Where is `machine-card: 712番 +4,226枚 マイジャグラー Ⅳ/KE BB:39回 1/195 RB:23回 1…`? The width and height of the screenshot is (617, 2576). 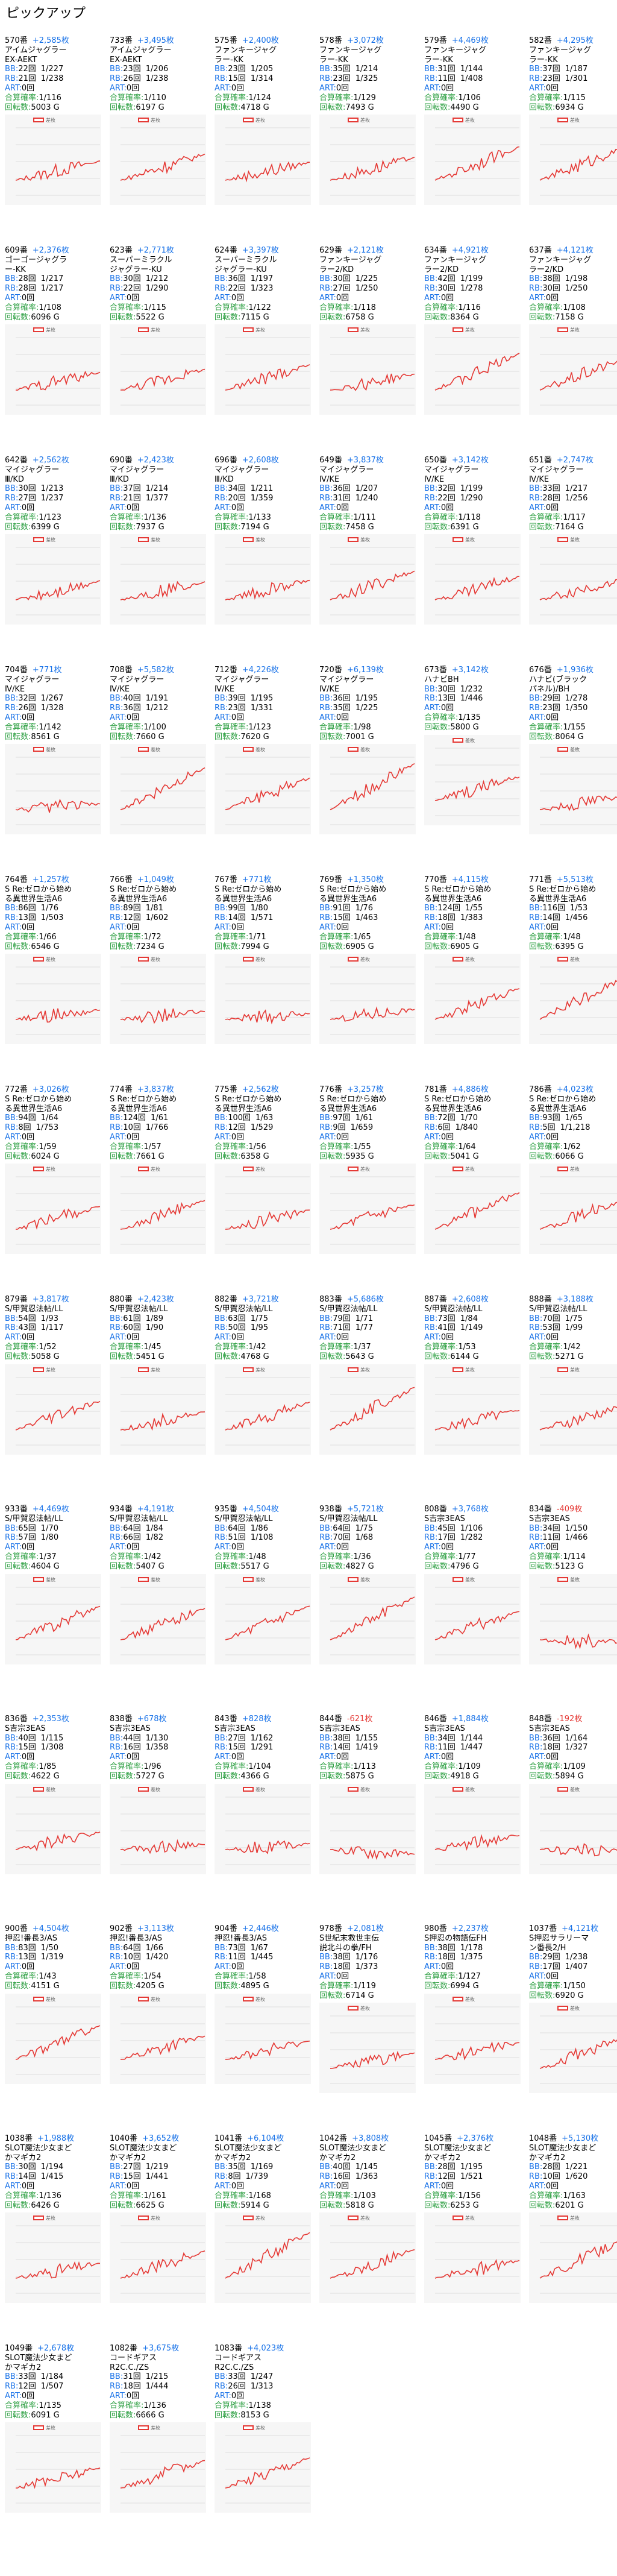 machine-card: 712番 +4,226枚 マイジャグラー Ⅳ/KE BB:39回 1/195 RB:23回 1… is located at coordinates (264, 766).